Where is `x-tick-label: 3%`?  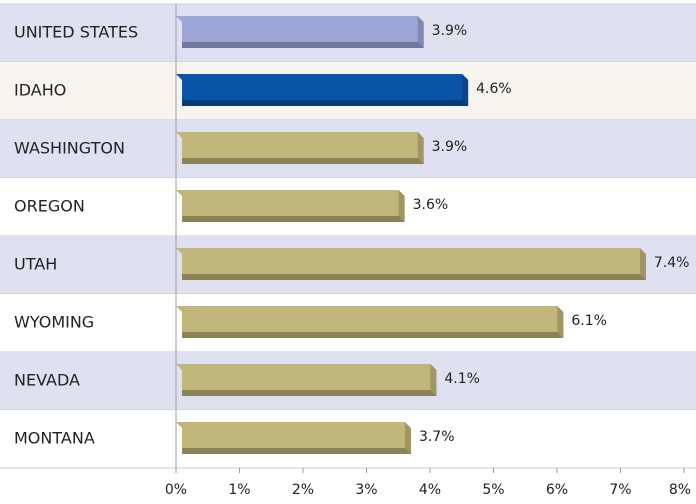 x-tick-label: 3% is located at coordinates (366, 490).